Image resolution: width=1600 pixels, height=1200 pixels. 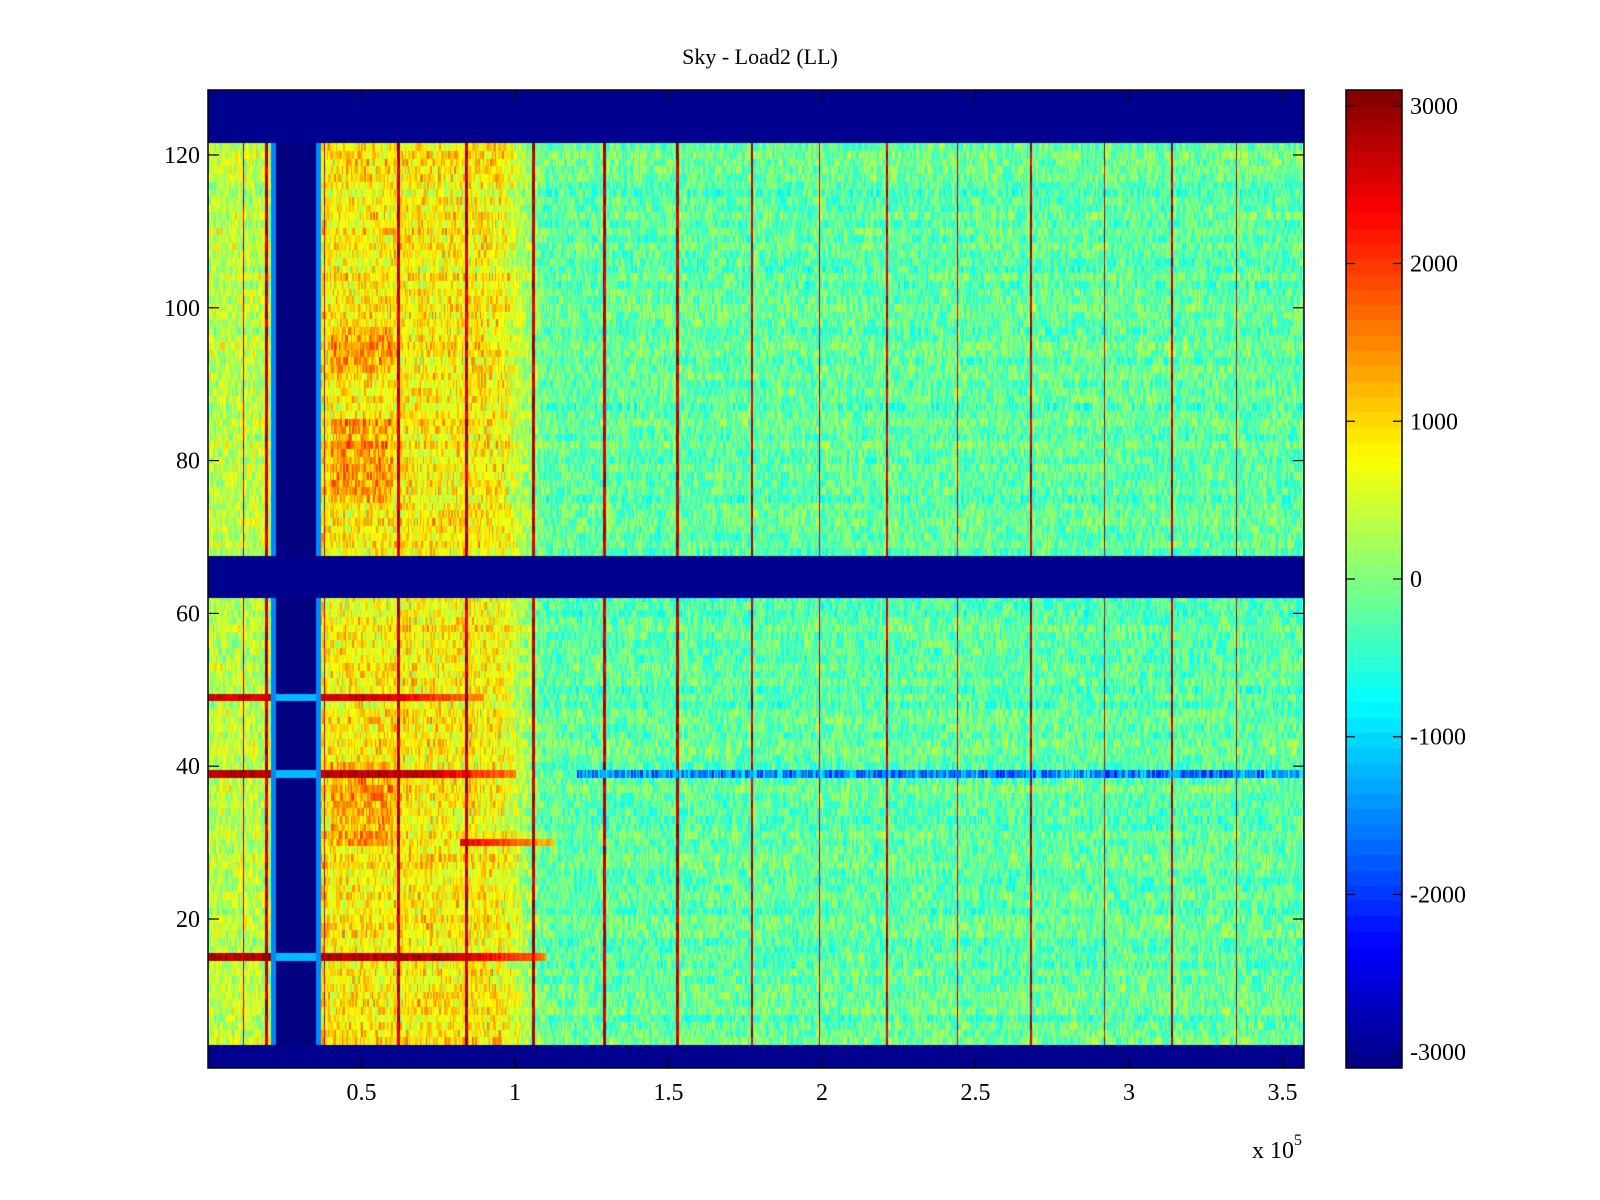 I want to click on x-axis-multiplier: x 105, so click(x=1277, y=1148).